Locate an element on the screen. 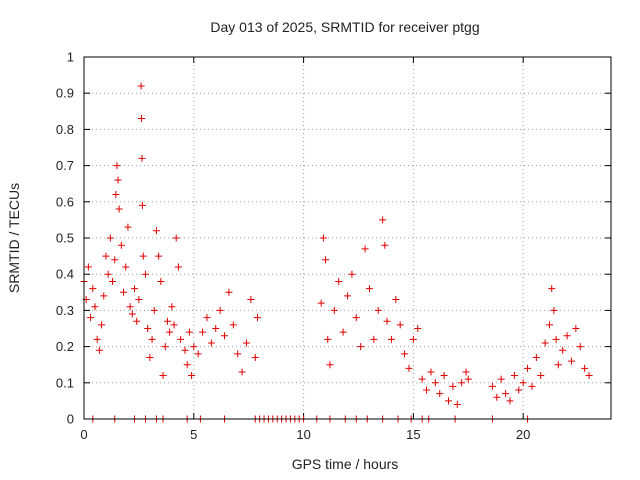 The width and height of the screenshot is (640, 480). y-tick-label: 0.2 is located at coordinates (65, 346).